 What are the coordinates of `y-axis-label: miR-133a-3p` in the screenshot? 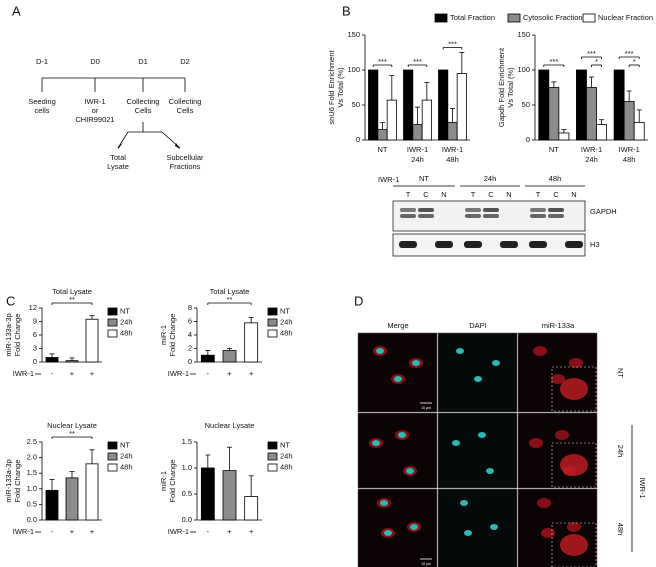 It's located at (8, 480).